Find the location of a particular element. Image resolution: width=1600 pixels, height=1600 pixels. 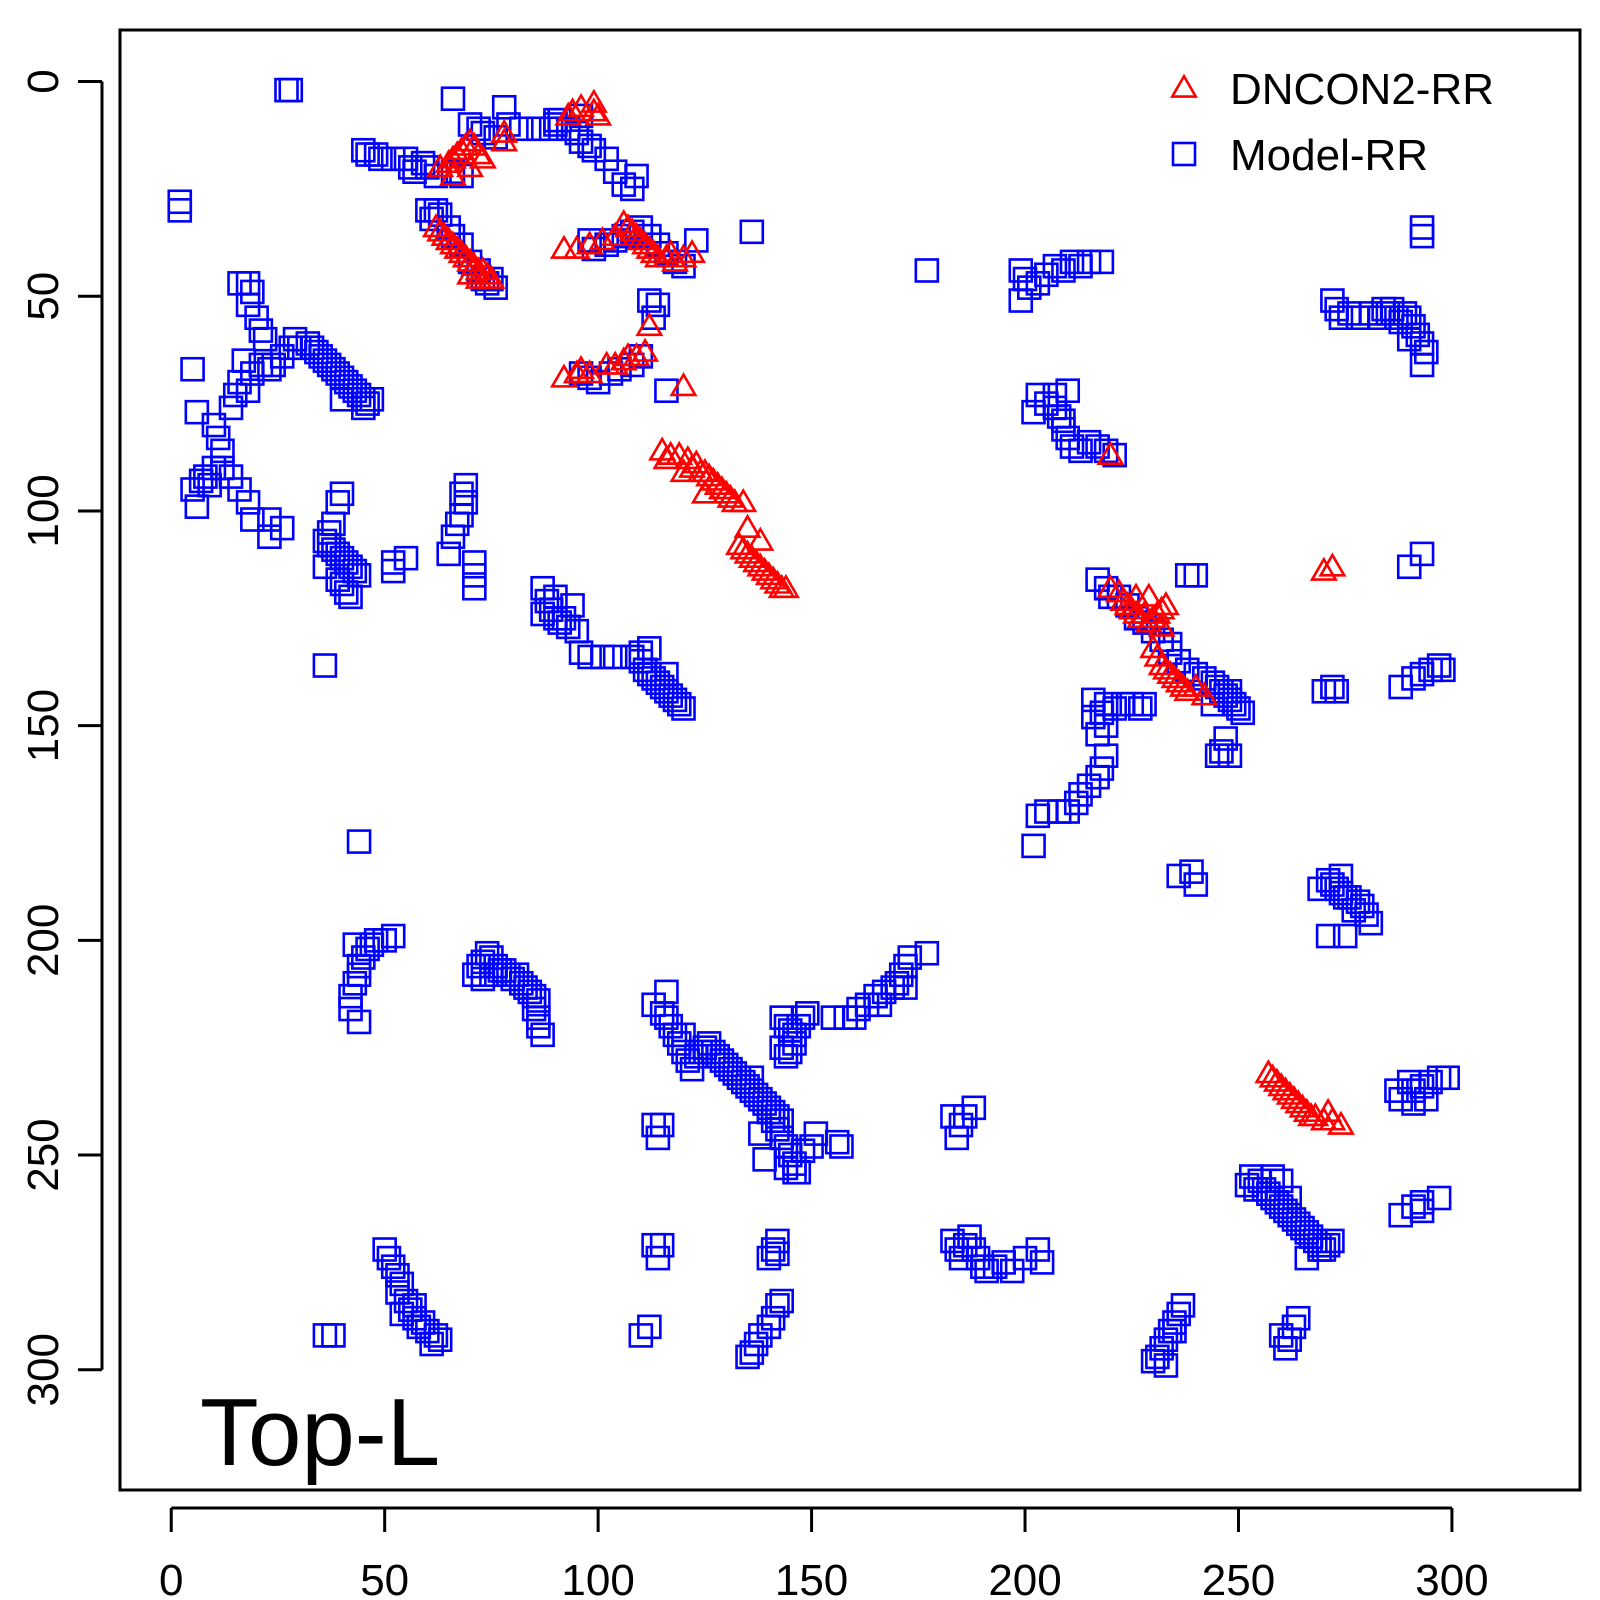

y-tick-label: 100 is located at coordinates (43, 510).